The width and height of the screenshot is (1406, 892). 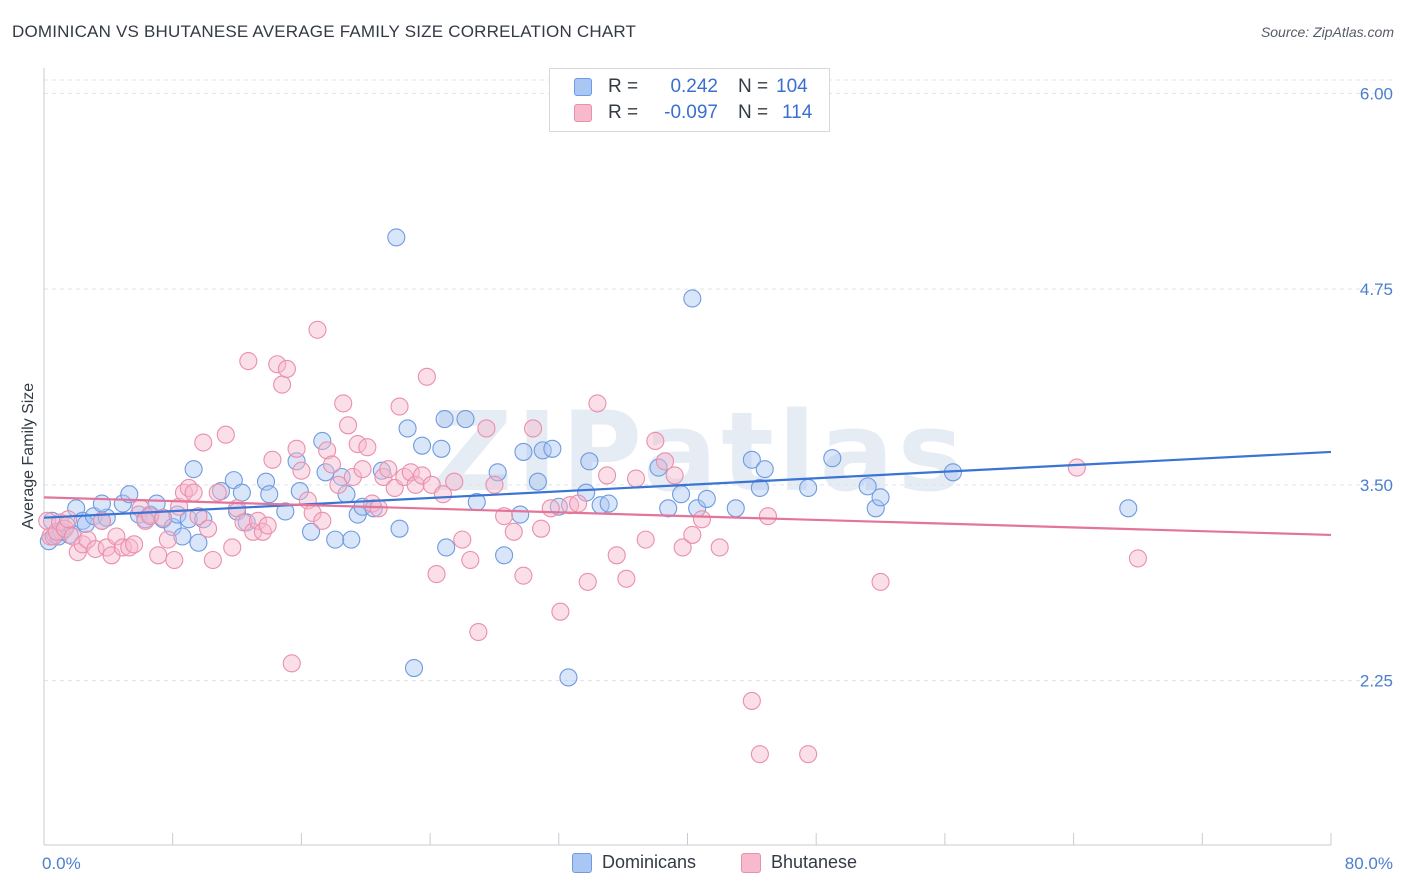 What do you see at coordinates (689, 100) in the screenshot?
I see `correlation-legend: R = 0.242 N = 104 R = -0.097 N = 114` at bounding box center [689, 100].